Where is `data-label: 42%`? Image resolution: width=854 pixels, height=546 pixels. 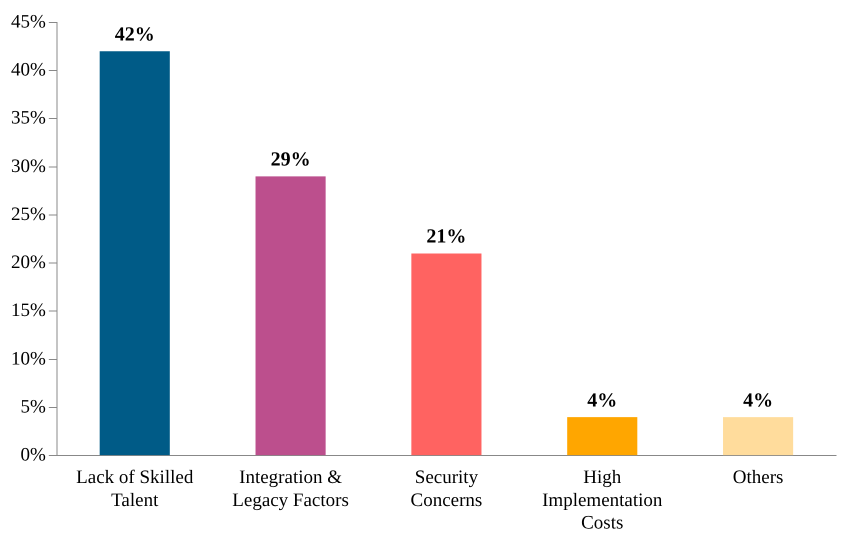
data-label: 42% is located at coordinates (134, 34).